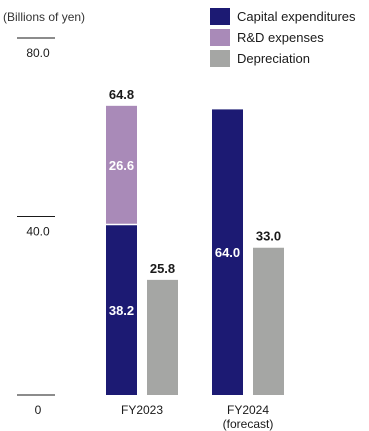 Image resolution: width=369 pixels, height=431 pixels. Describe the element at coordinates (220, 58) in the screenshot. I see `legend-swatch-depreciation` at that location.